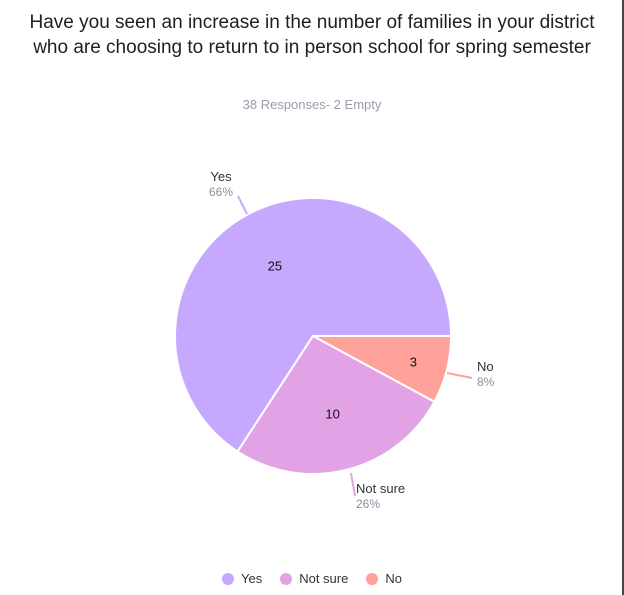 Image resolution: width=624 pixels, height=595 pixels. What do you see at coordinates (413, 361) in the screenshot?
I see `pie-value-label-no: 3` at bounding box center [413, 361].